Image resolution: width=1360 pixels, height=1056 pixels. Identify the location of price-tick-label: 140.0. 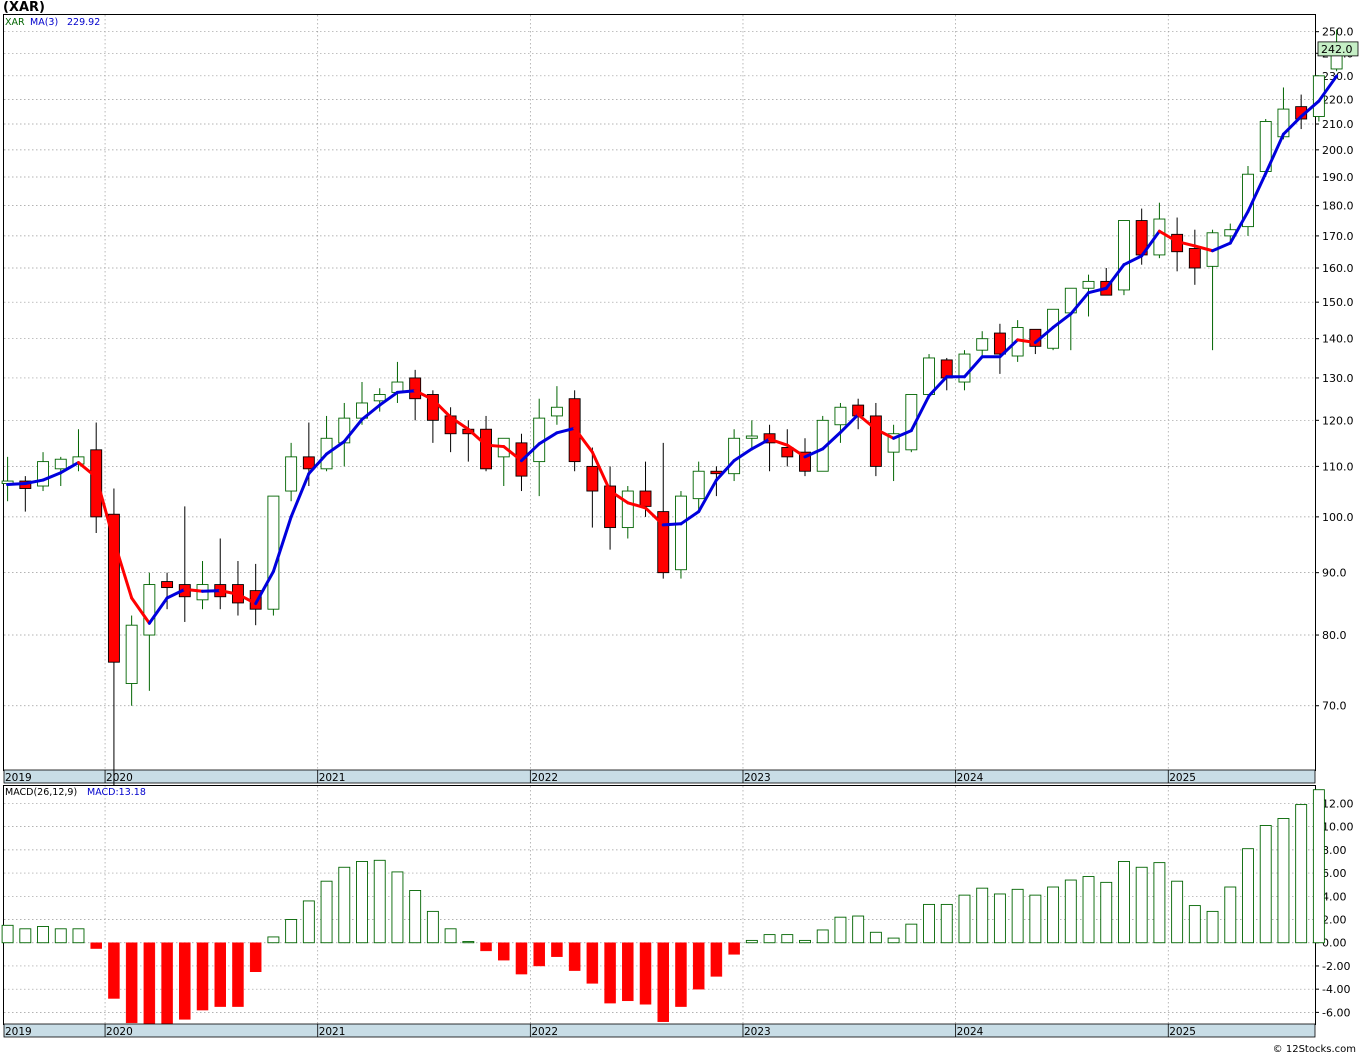
(1338, 339).